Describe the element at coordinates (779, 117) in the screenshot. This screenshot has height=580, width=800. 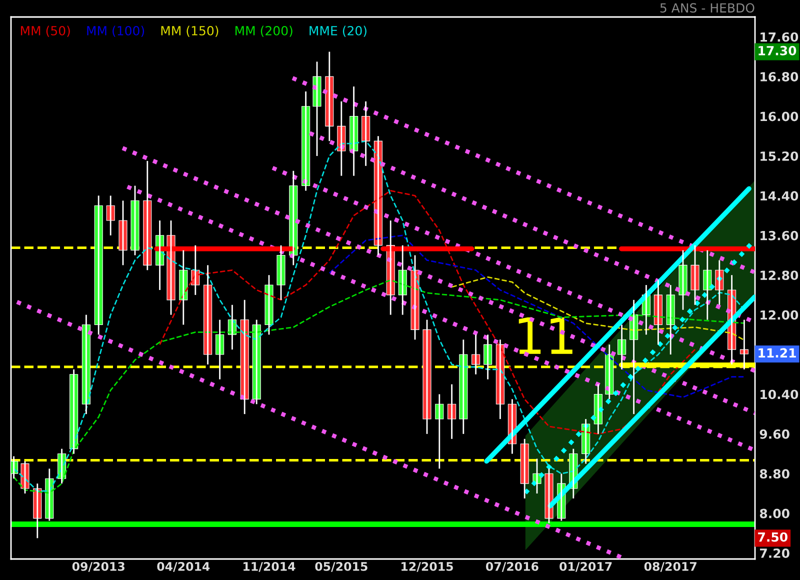
I see `y-tick-label: 16.00` at that location.